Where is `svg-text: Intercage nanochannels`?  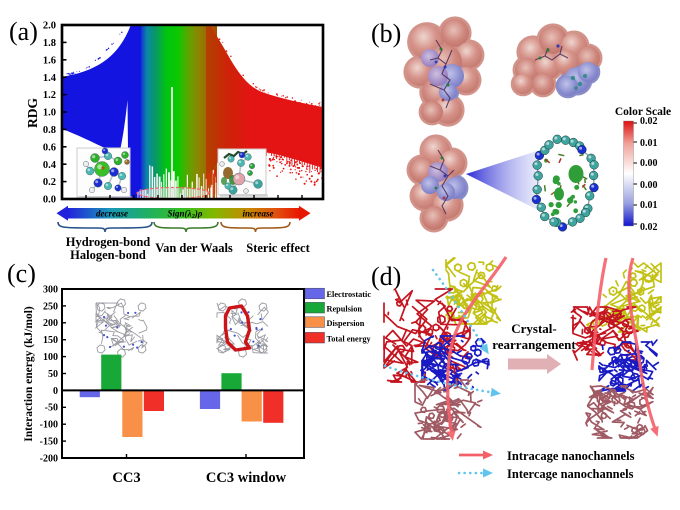
svg-text: Intercage nanochannels is located at coordinates (570, 474).